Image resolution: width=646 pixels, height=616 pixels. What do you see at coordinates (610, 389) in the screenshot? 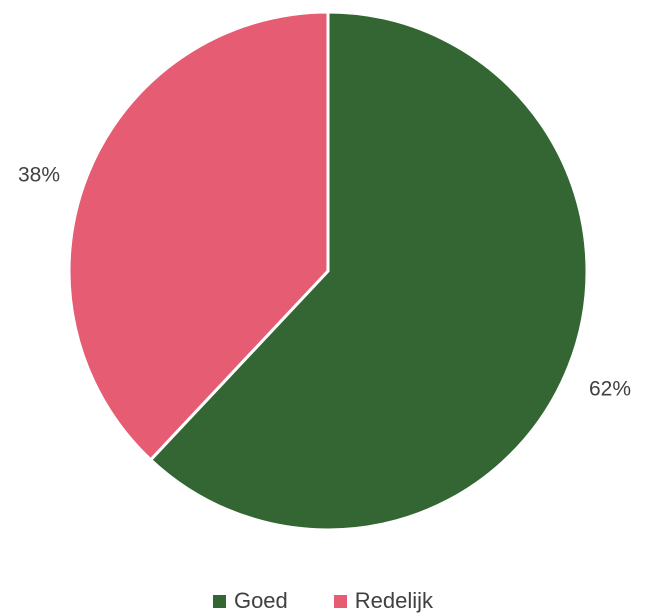
I see `data-label-goed: 62%` at bounding box center [610, 389].